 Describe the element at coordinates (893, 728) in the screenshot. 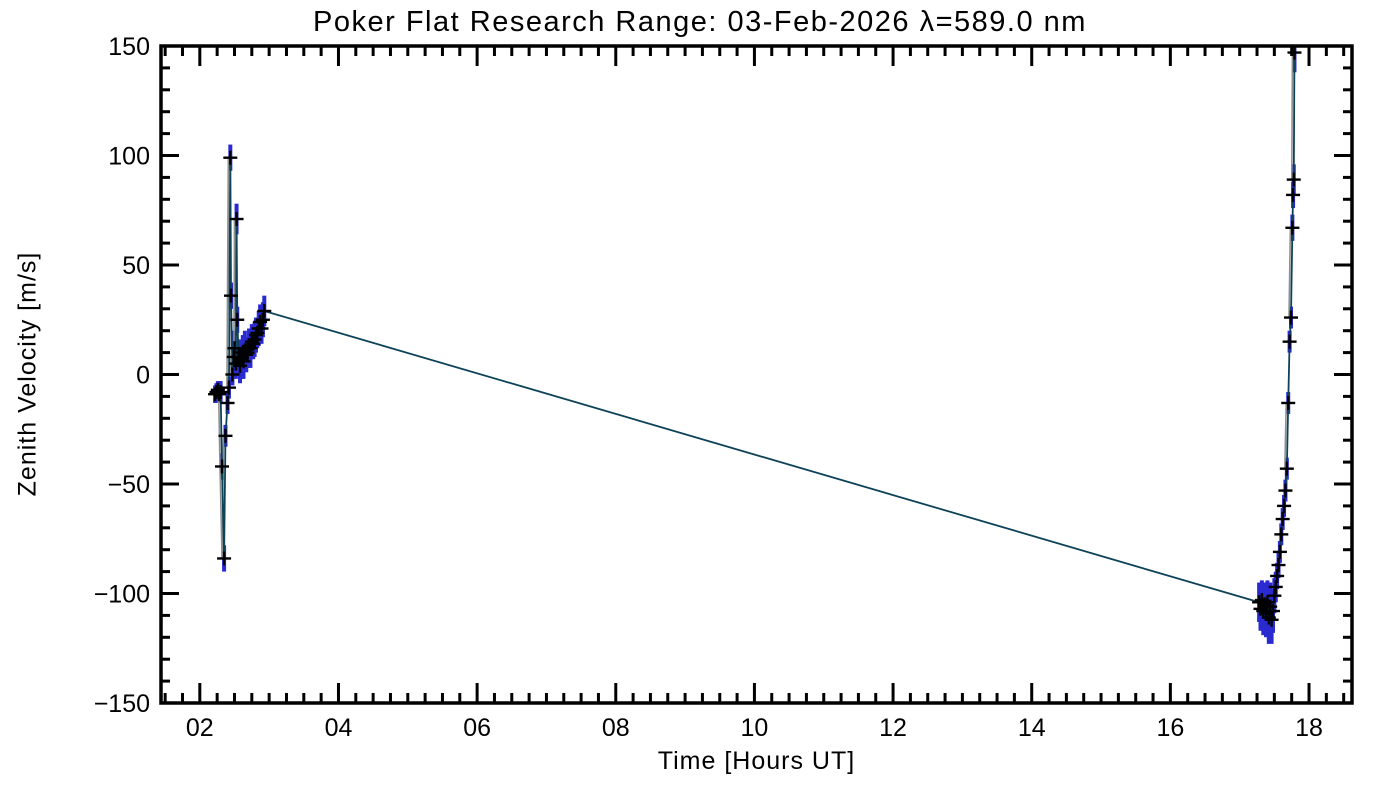

I see `x-tick-label: 12` at that location.